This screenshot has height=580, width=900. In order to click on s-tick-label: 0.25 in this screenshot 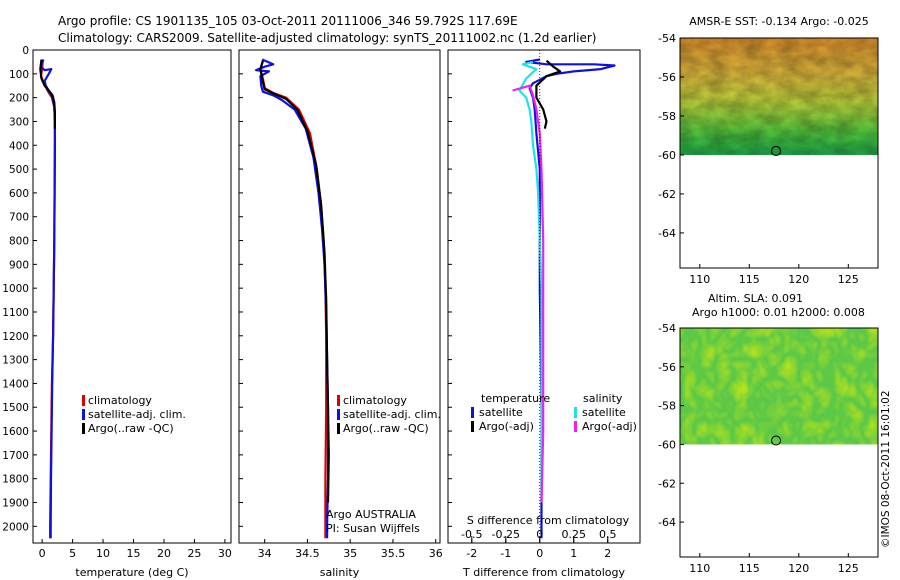, I will do `click(573, 534)`.